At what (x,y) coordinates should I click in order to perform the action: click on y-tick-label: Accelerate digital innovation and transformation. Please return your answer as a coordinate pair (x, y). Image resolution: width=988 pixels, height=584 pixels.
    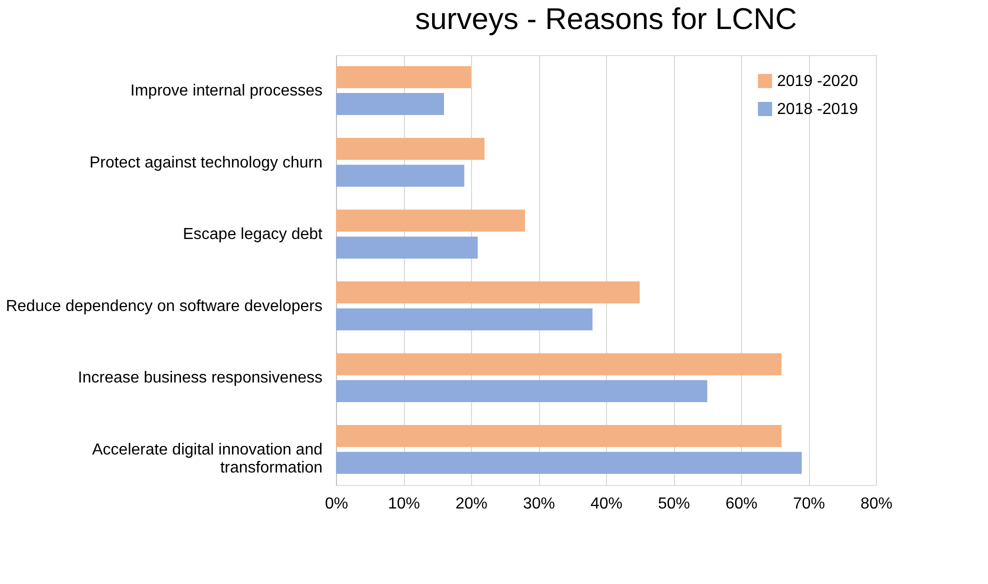
    Looking at the image, I should click on (207, 458).